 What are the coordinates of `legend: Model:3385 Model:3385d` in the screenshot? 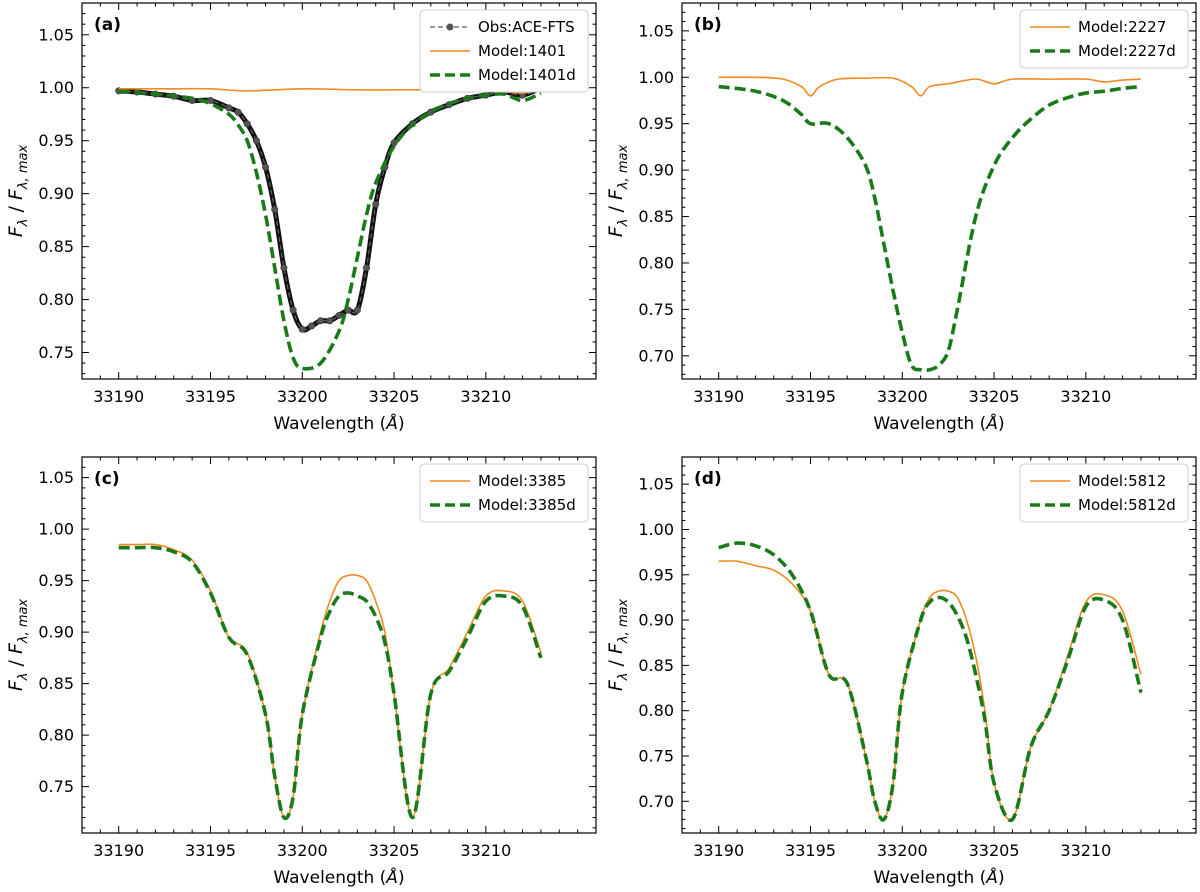 It's located at (504, 493).